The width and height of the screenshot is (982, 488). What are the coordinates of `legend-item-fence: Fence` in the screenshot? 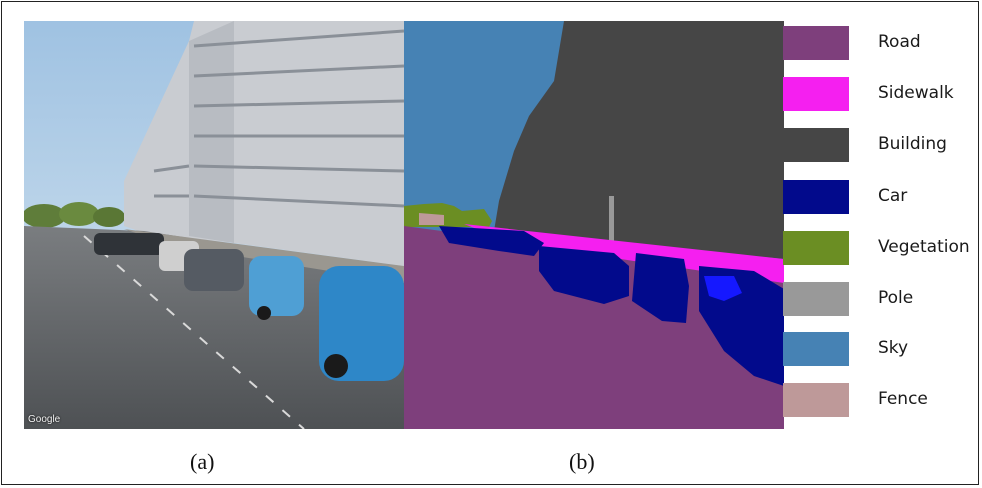 It's located at (882, 400).